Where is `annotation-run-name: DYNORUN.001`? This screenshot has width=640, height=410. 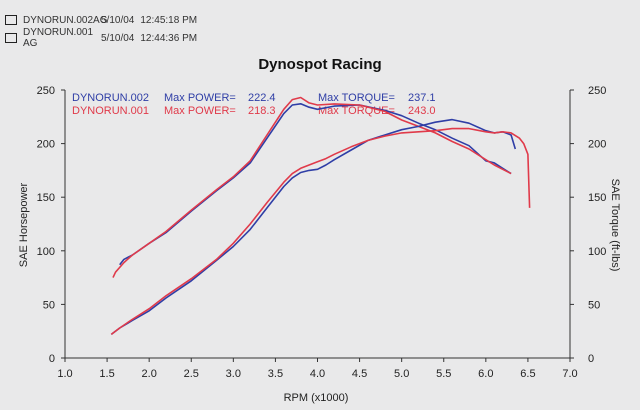
annotation-run-name: DYNORUN.001 is located at coordinates (110, 111).